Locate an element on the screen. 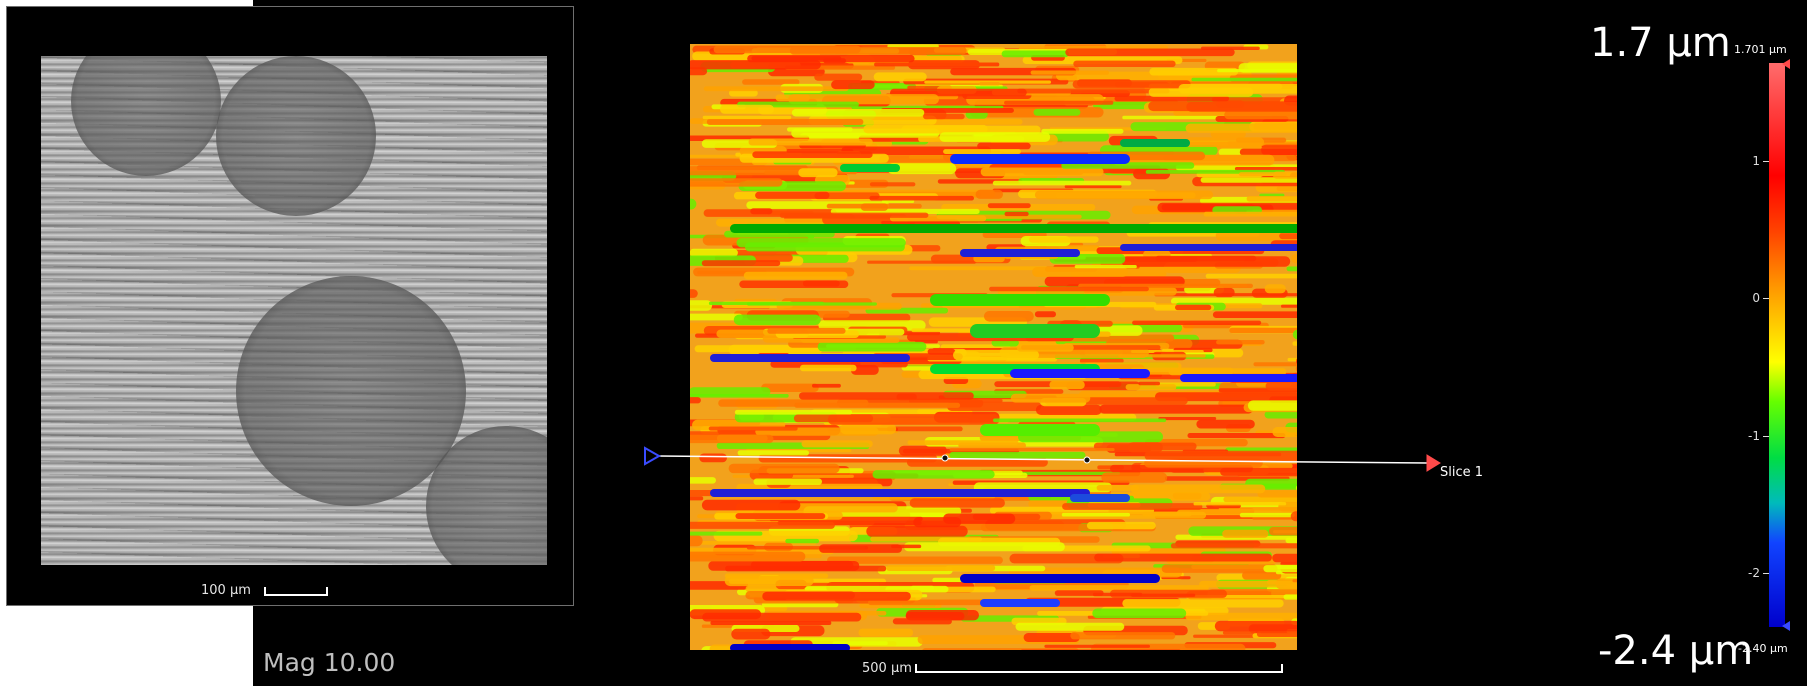 The image size is (1807, 686). colorbar-max-overlay: 1.7 µm is located at coordinates (1660, 43).